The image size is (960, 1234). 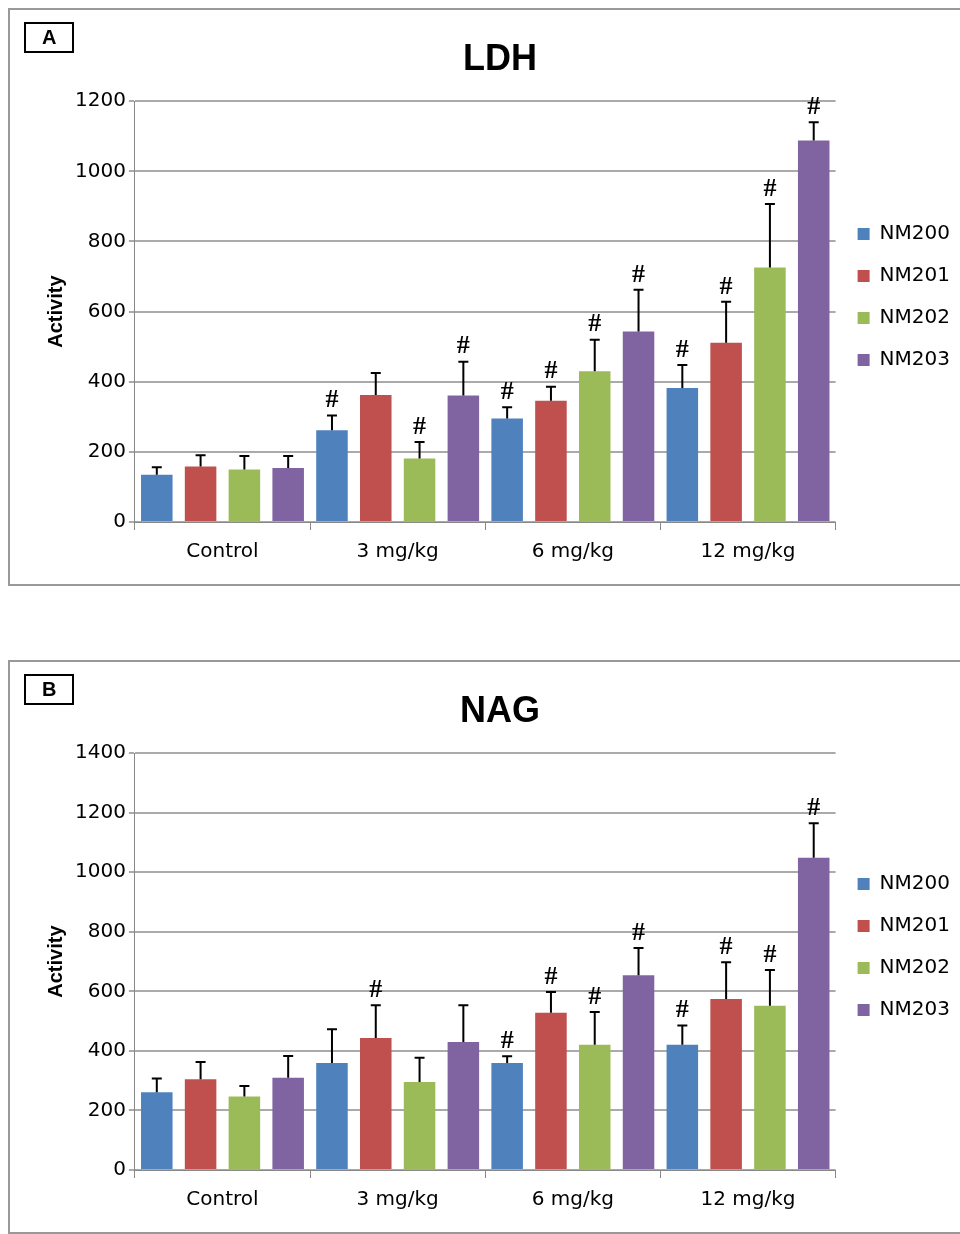 I want to click on chart-title: LDH, so click(x=500, y=57).